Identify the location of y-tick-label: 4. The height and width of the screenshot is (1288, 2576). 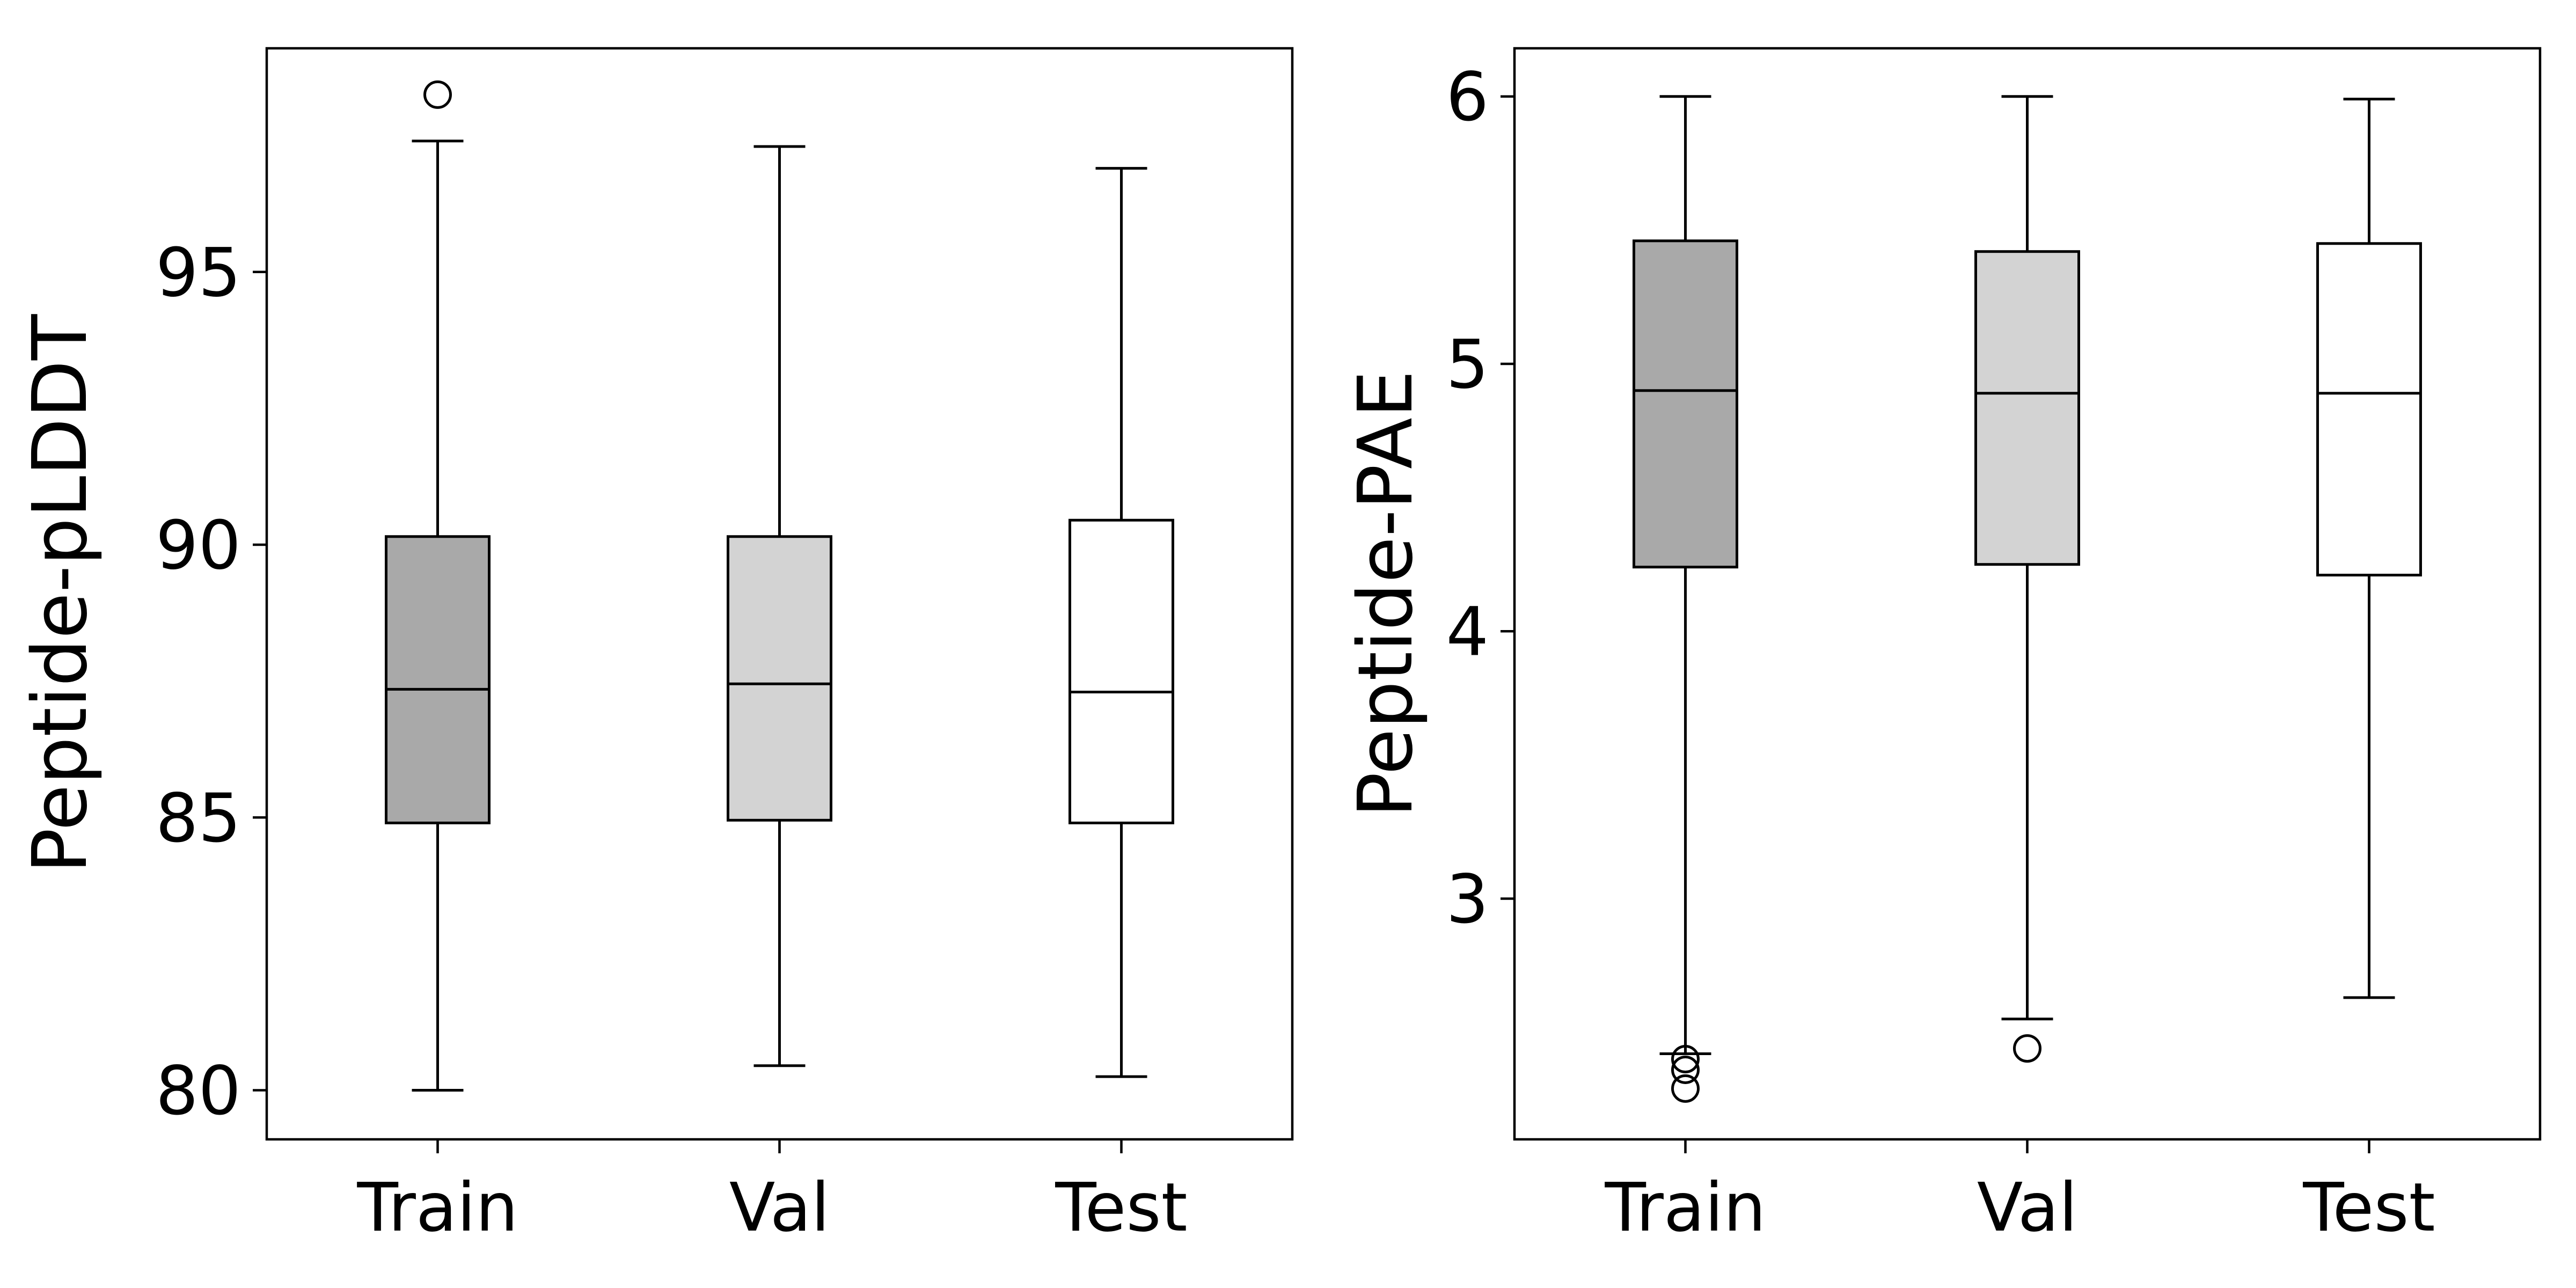
(1467, 632).